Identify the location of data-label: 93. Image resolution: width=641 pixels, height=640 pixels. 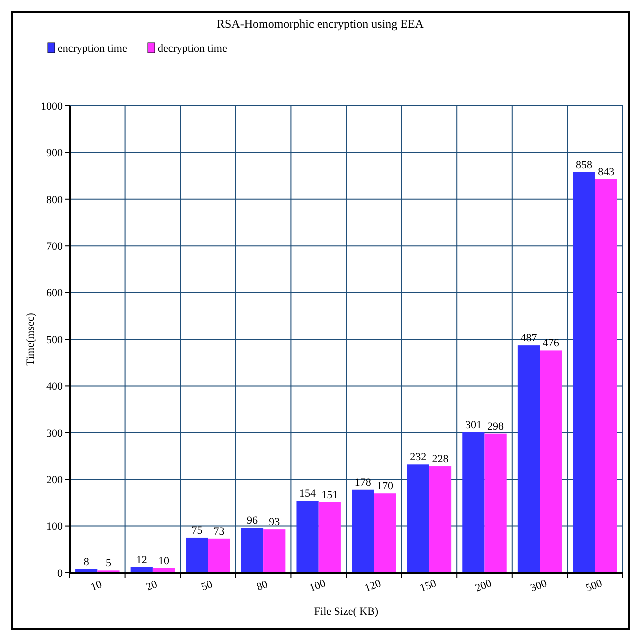
(275, 522).